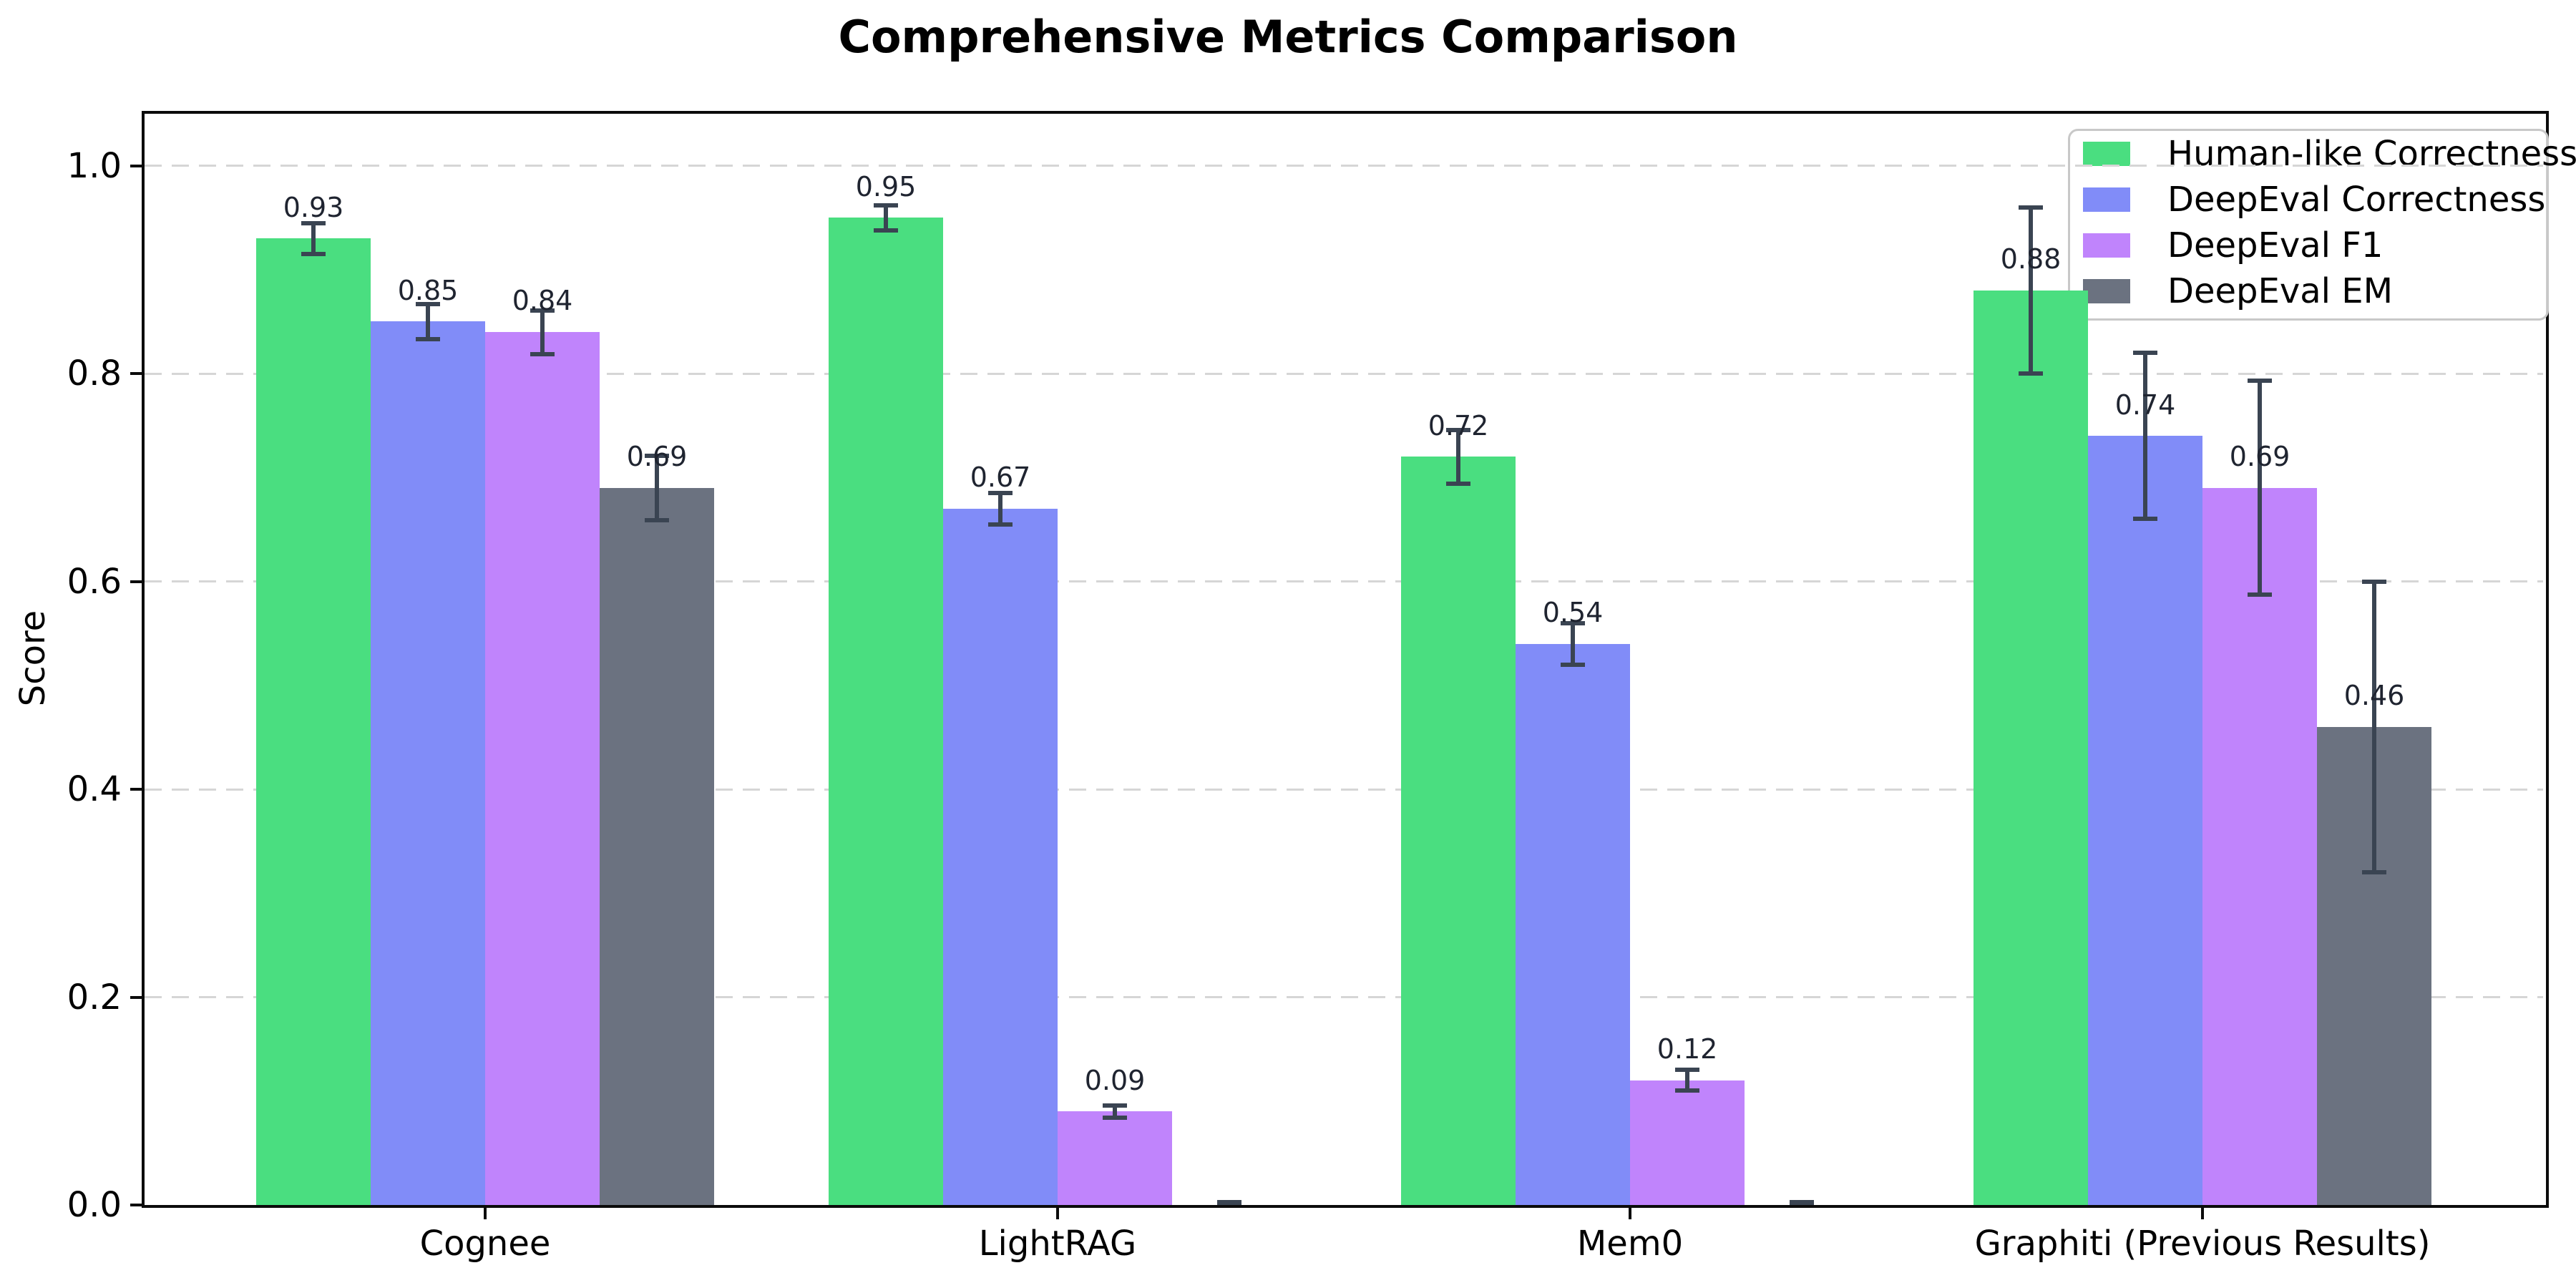 This screenshot has height=1288, width=2576. Describe the element at coordinates (94, 373) in the screenshot. I see `y-tick-label-0-8: 0.8` at that location.